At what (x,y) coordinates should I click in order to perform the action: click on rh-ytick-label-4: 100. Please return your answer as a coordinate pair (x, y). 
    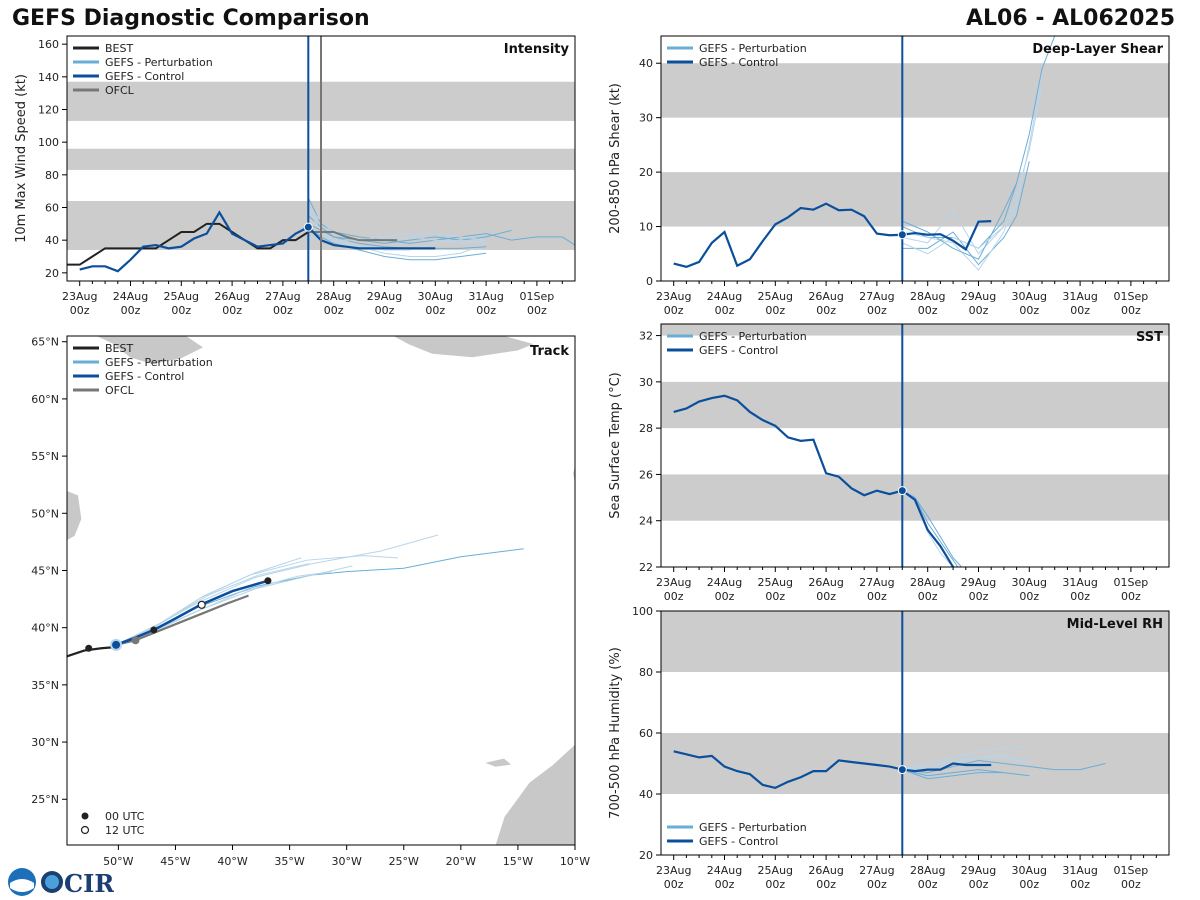
    Looking at the image, I should click on (642, 611).